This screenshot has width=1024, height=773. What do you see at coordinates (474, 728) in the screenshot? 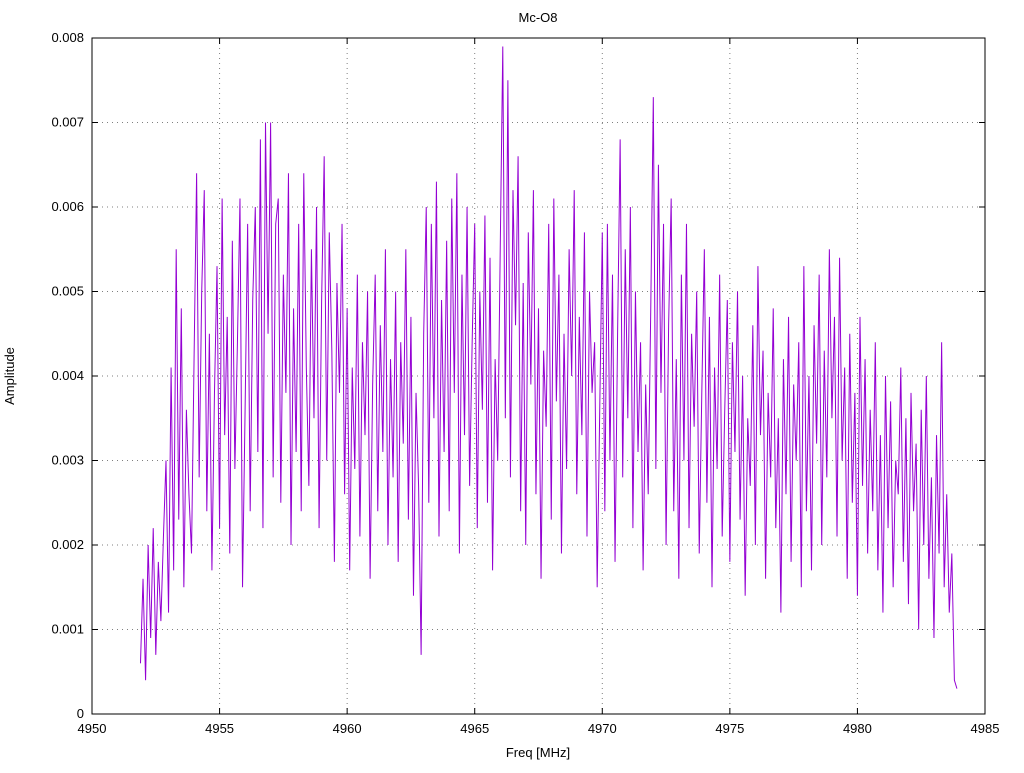
I see `x-tick-label: 4965` at bounding box center [474, 728].